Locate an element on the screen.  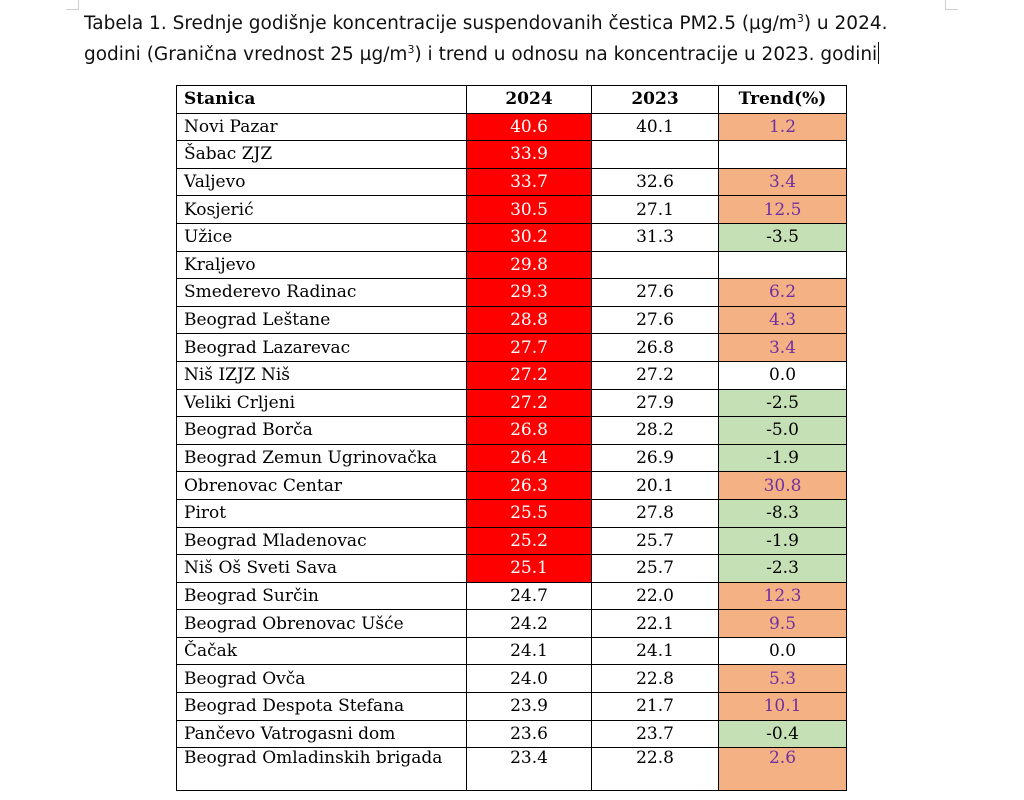
value-2024-cell: 30.2 is located at coordinates (529, 237).